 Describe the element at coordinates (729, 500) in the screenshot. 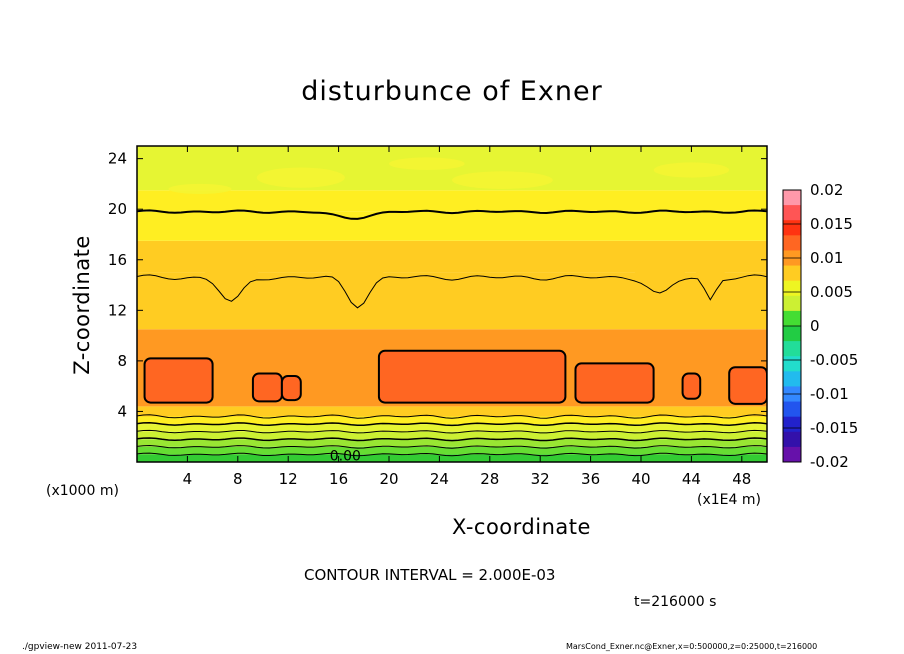

I see `x-unit-right: (x1E4 m)` at that location.